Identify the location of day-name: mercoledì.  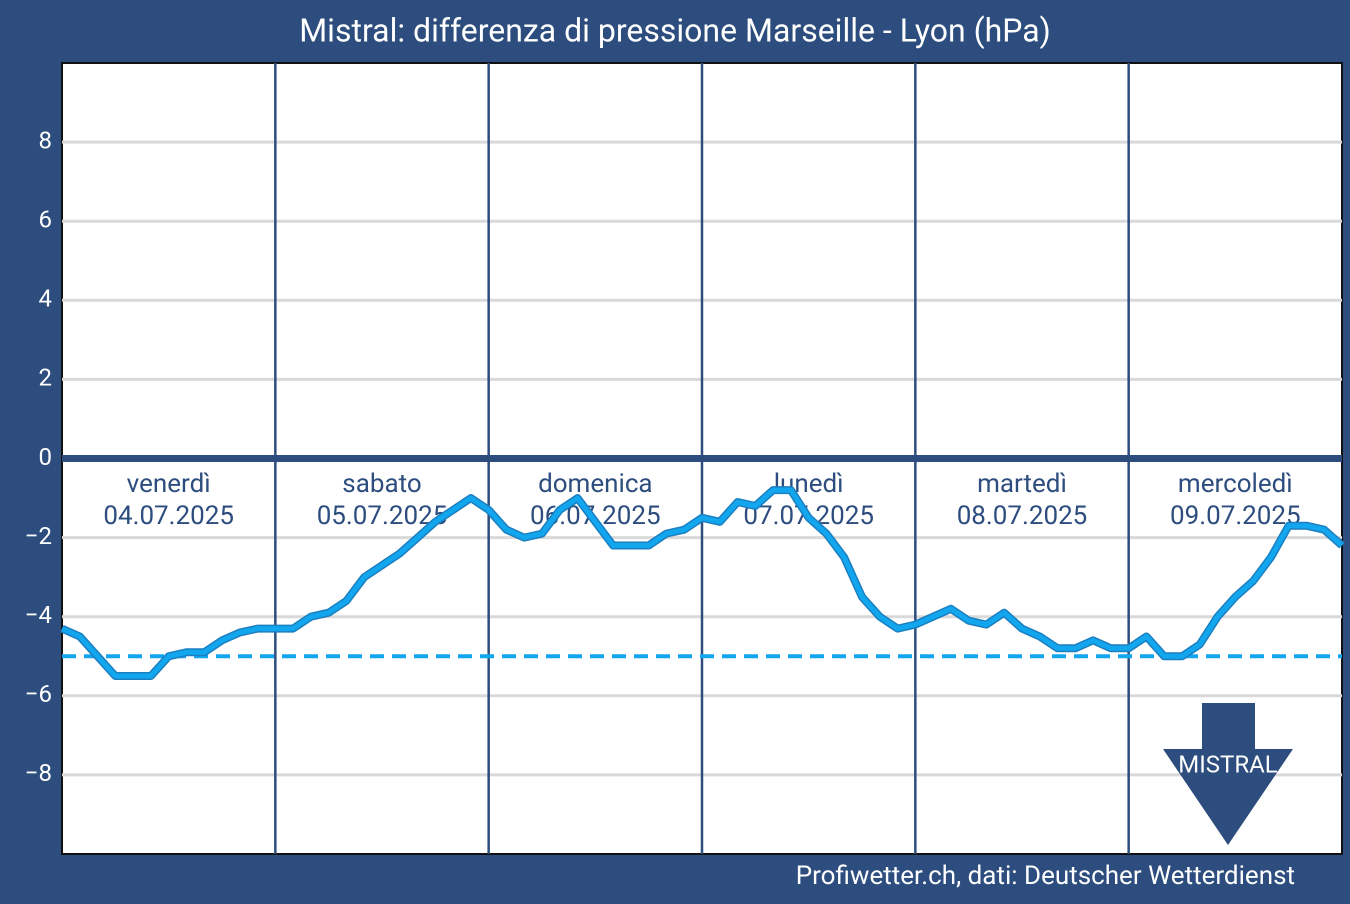
(1235, 484).